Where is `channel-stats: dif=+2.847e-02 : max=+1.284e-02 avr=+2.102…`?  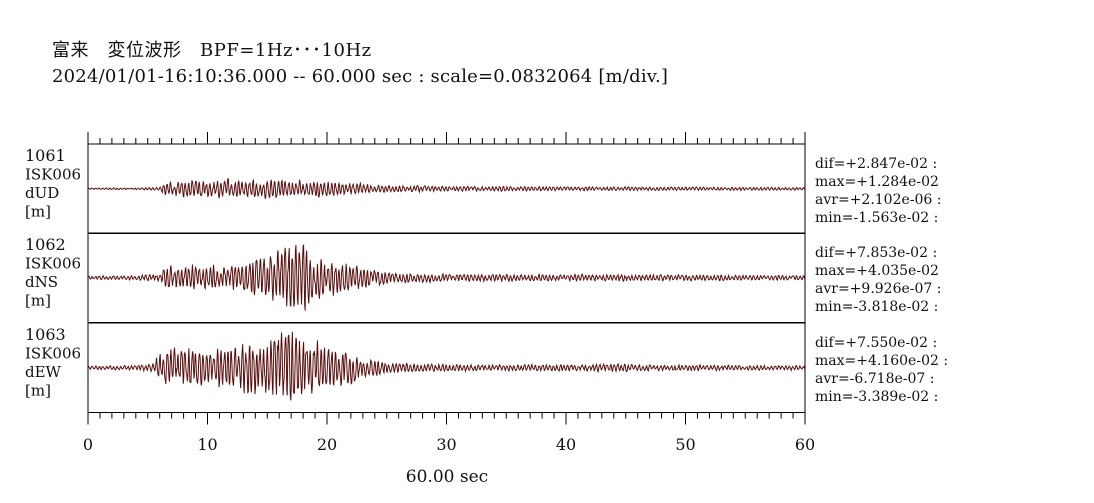
channel-stats: dif=+2.847e-02 : max=+1.284e-02 avr=+2.102… is located at coordinates (881, 280).